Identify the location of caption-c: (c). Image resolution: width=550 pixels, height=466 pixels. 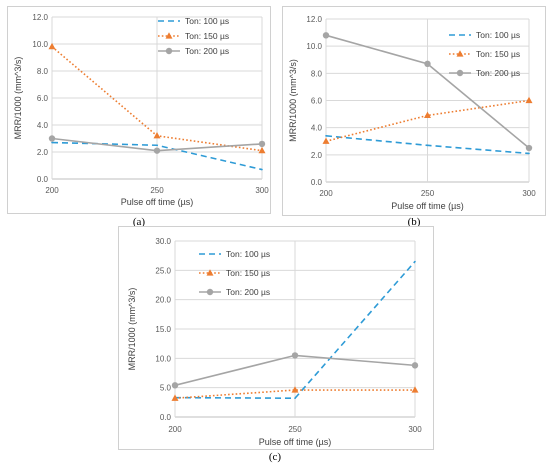
(275, 457).